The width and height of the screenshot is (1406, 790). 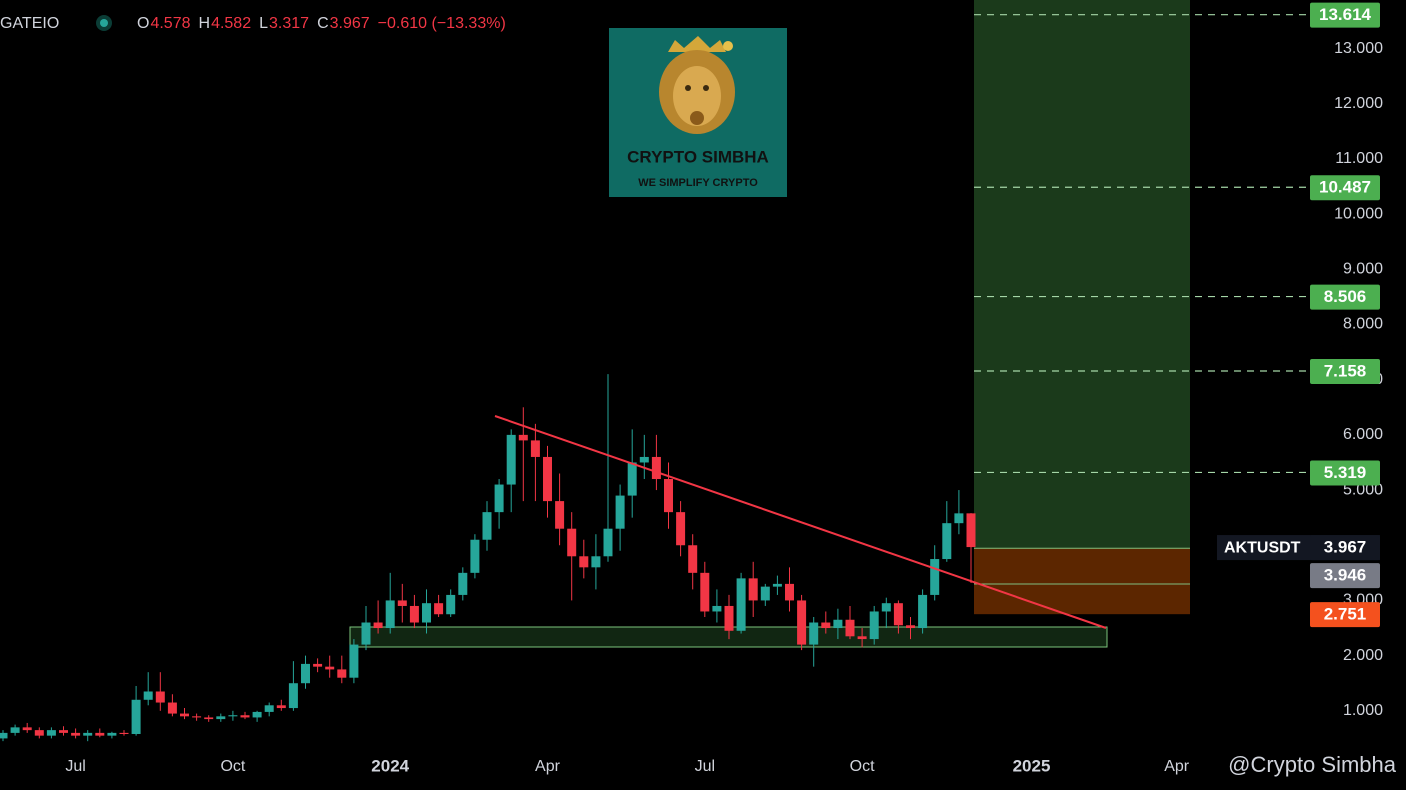 What do you see at coordinates (1363, 434) in the screenshot?
I see `y-tick-label: 6.000` at bounding box center [1363, 434].